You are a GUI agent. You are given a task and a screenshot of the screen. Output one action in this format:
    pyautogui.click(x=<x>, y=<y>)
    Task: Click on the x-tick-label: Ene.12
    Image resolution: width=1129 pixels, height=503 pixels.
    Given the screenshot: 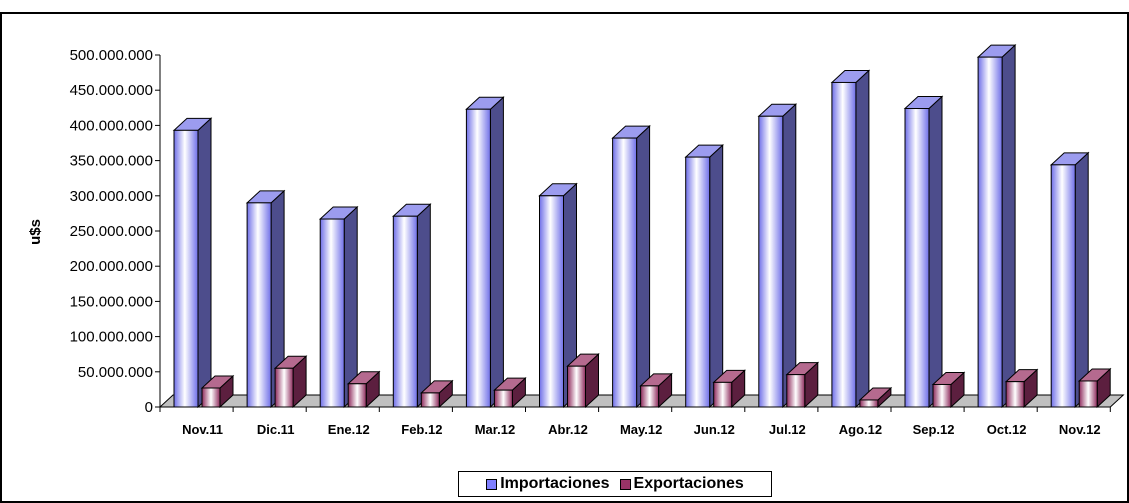 What is the action you would take?
    pyautogui.click(x=349, y=429)
    